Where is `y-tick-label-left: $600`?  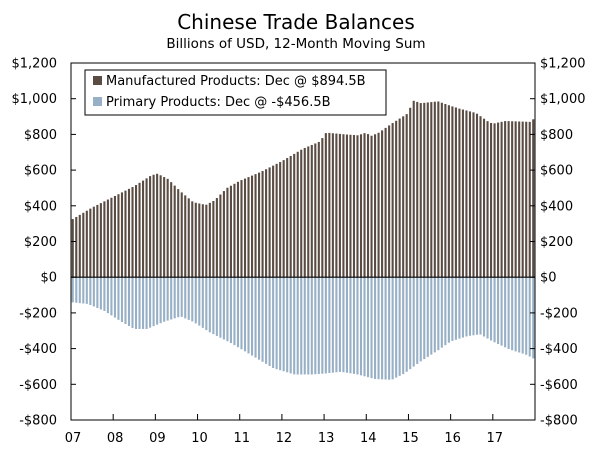
y-tick-label-left: $600 is located at coordinates (40, 171).